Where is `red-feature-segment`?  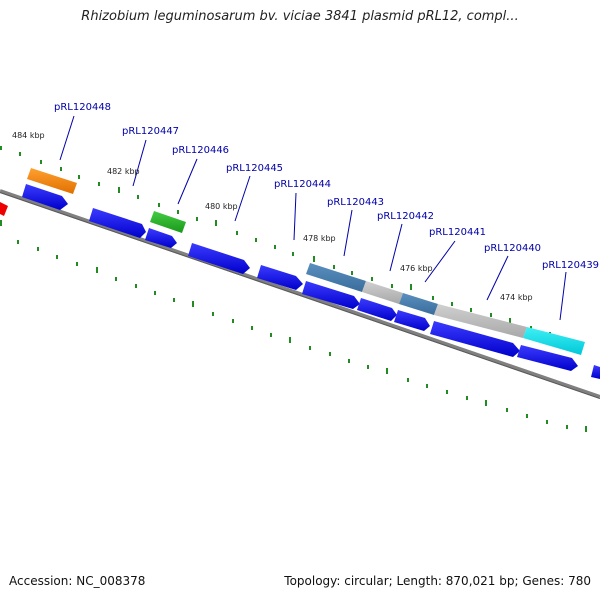
red-feature-segment is located at coordinates (4, 209).